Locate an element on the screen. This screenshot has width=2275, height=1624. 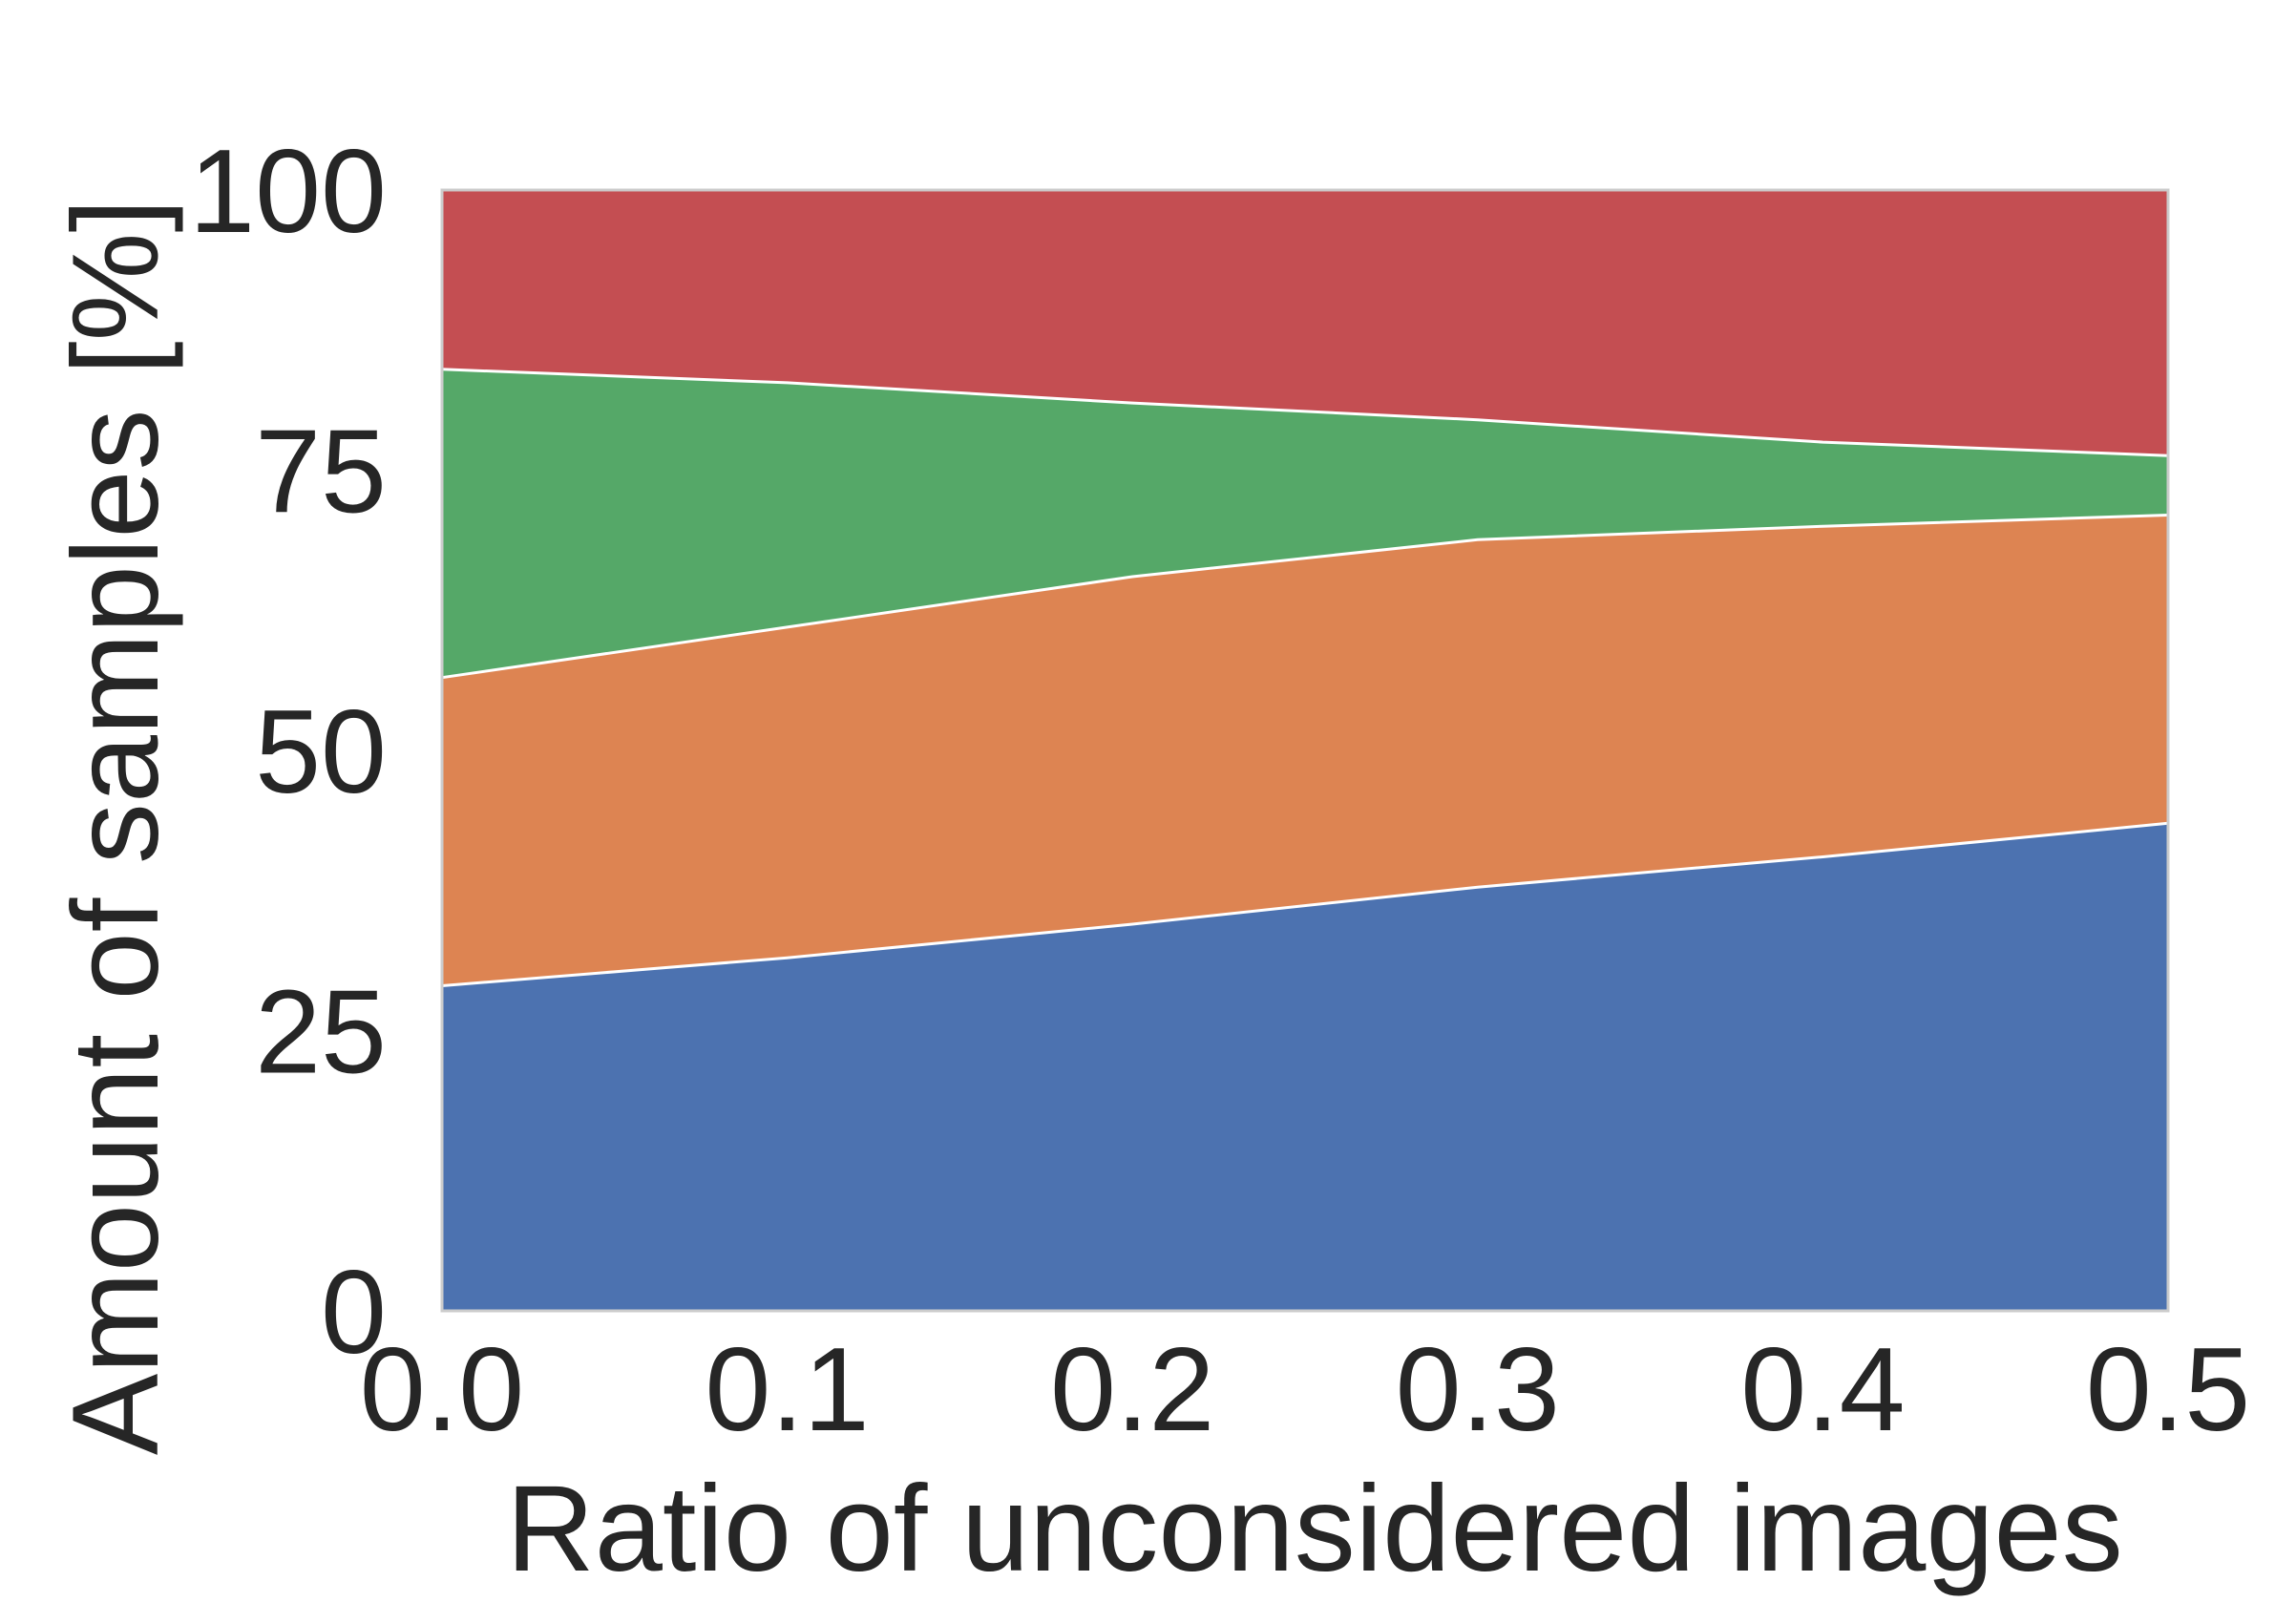
x-tick-label: 0.5 is located at coordinates (2168, 1390).